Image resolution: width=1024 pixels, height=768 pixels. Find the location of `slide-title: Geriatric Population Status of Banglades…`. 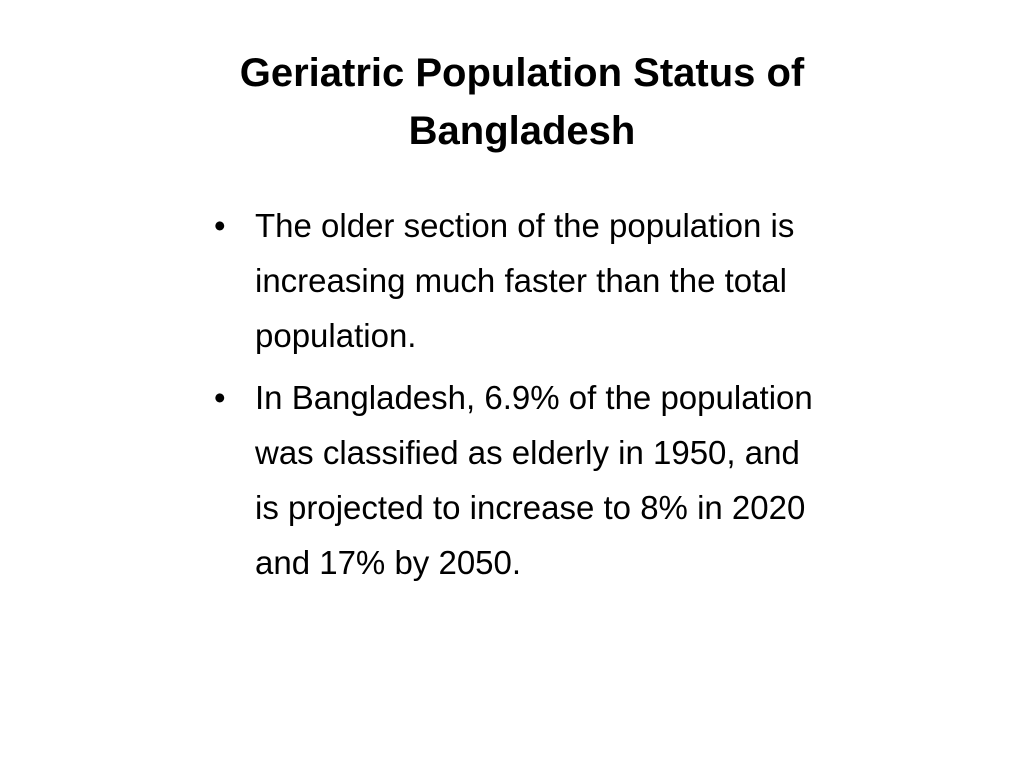

slide-title: Geriatric Population Status of Banglades… is located at coordinates (522, 102).